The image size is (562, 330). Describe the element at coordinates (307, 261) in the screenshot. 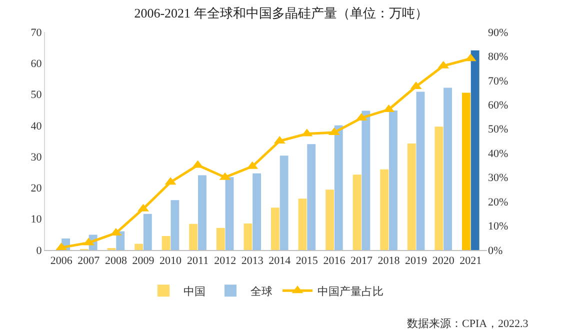

I see `x-tick-label: 2015` at that location.